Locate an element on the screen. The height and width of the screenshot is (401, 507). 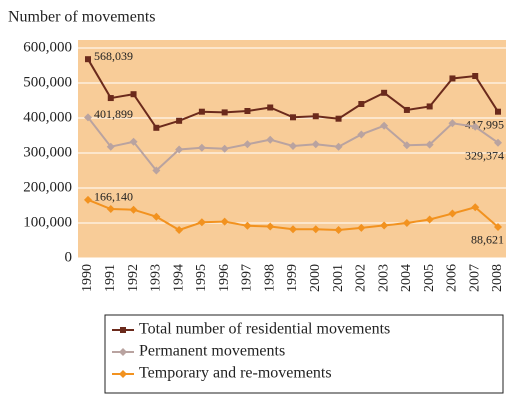
value-label: 329,374 is located at coordinates (484, 155).